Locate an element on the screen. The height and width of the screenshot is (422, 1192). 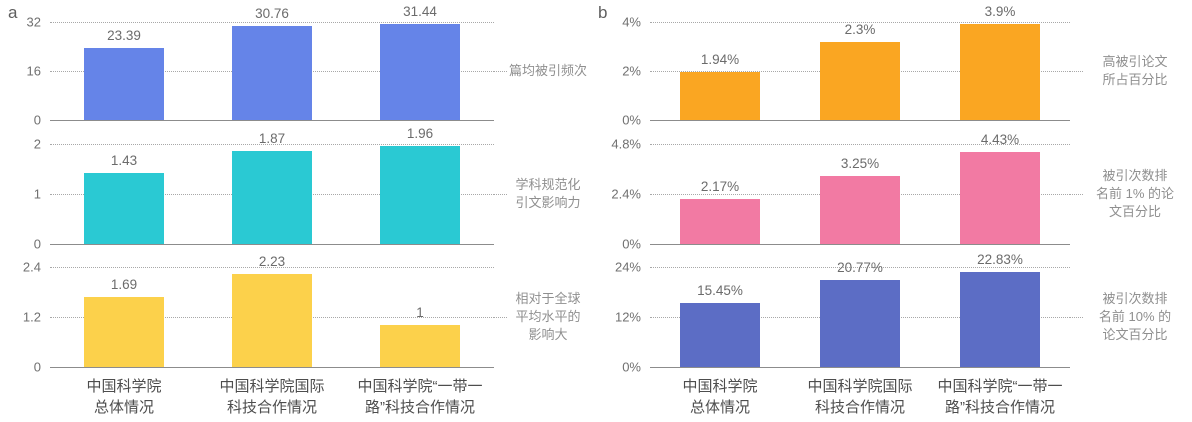
panel-letter: b is located at coordinates (603, 12).